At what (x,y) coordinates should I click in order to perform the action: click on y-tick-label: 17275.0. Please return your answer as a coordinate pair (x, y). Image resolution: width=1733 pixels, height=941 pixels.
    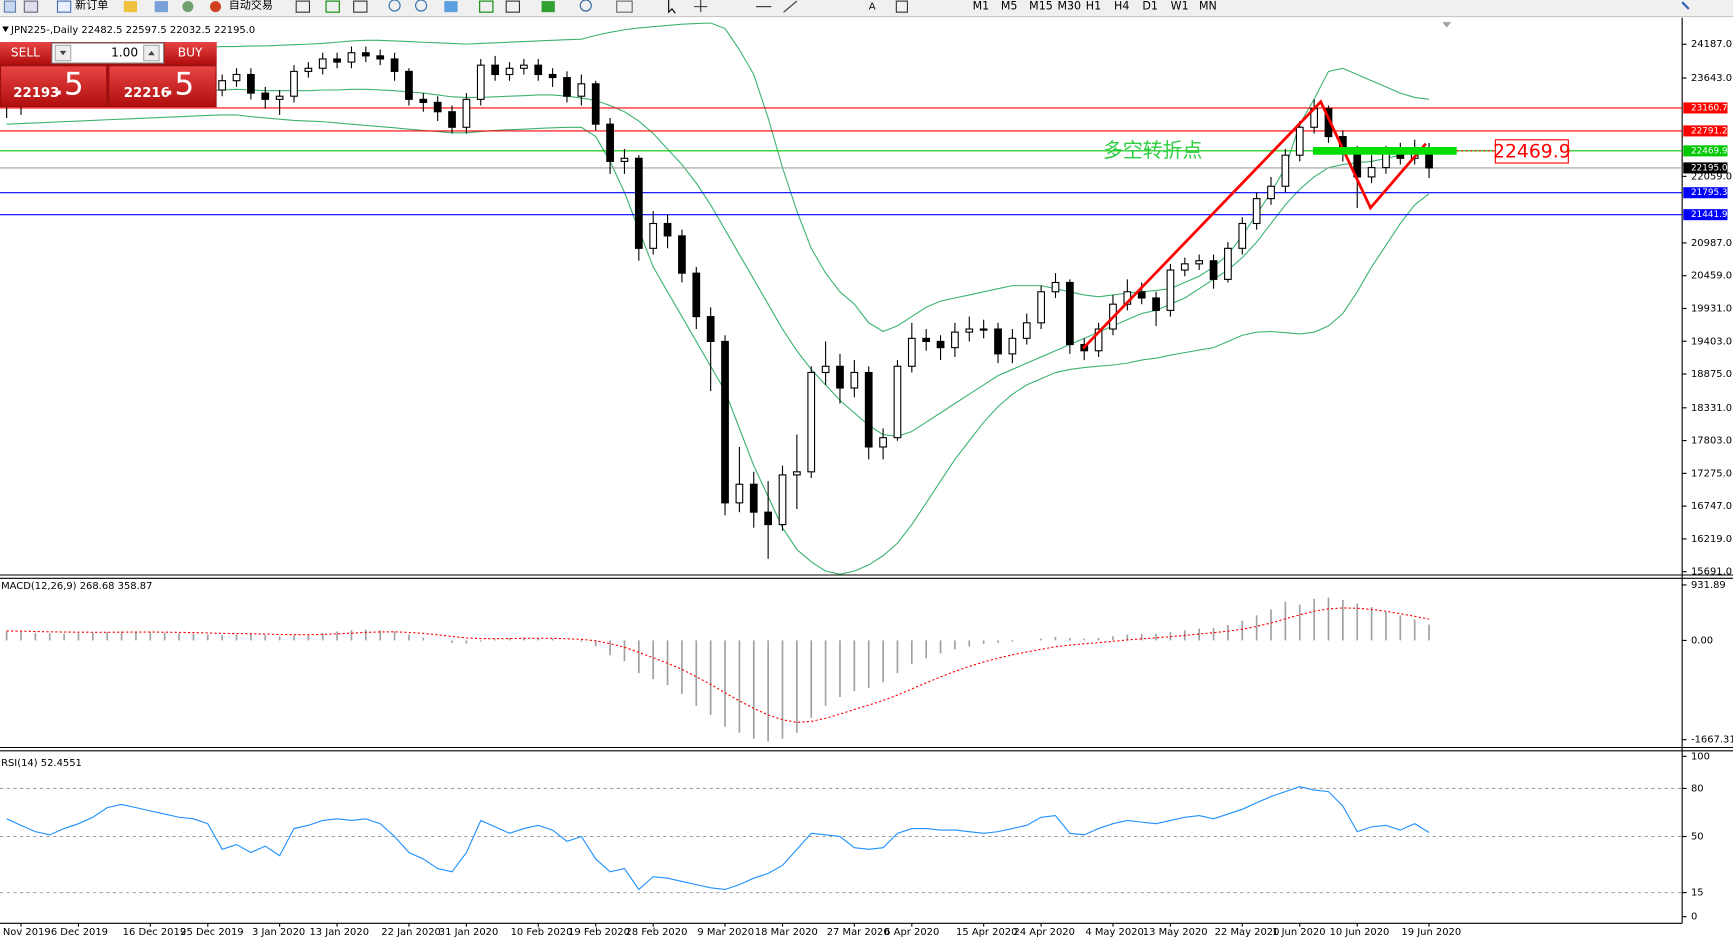
    Looking at the image, I should click on (1711, 473).